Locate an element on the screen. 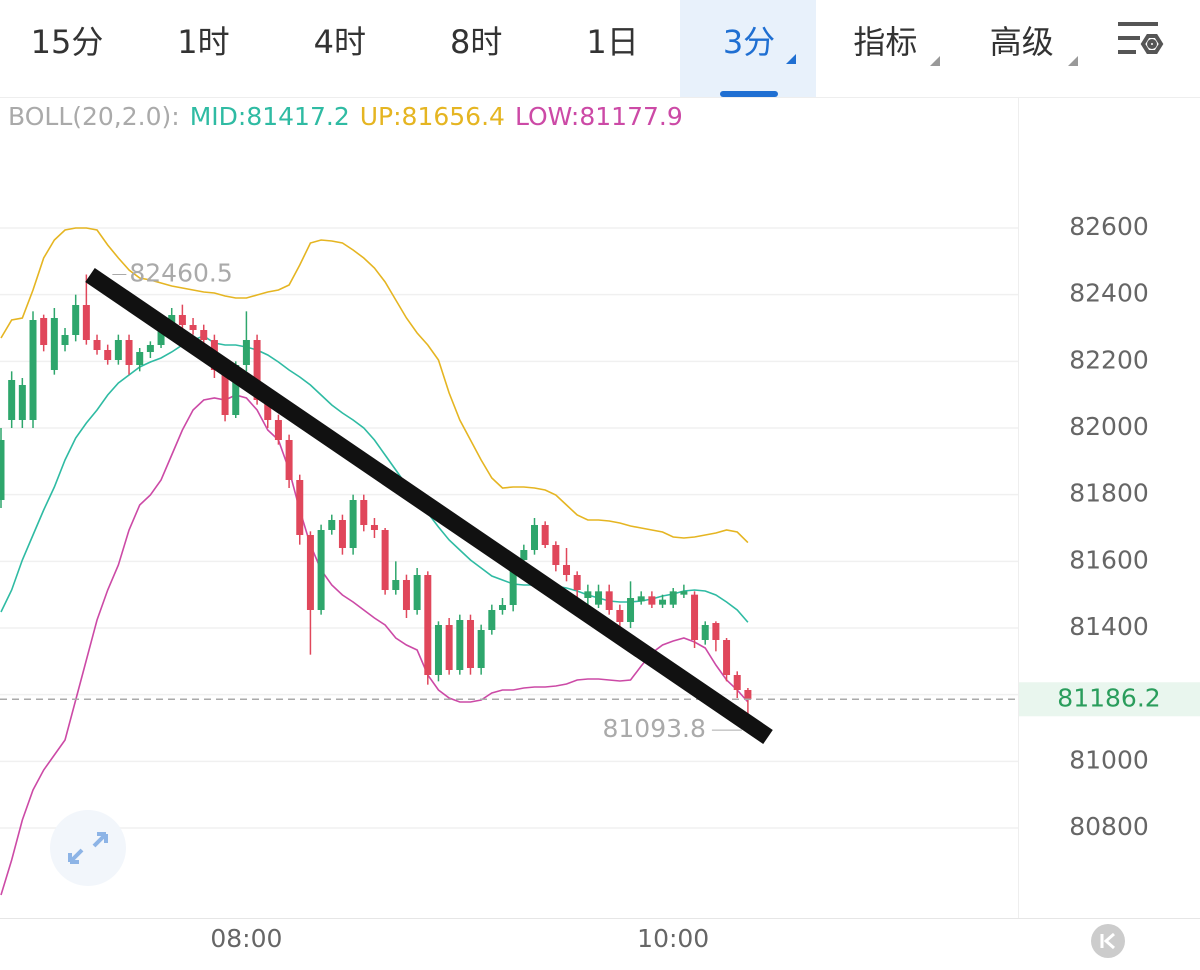 The width and height of the screenshot is (1200, 970). active-tab-indicator is located at coordinates (749, 94).